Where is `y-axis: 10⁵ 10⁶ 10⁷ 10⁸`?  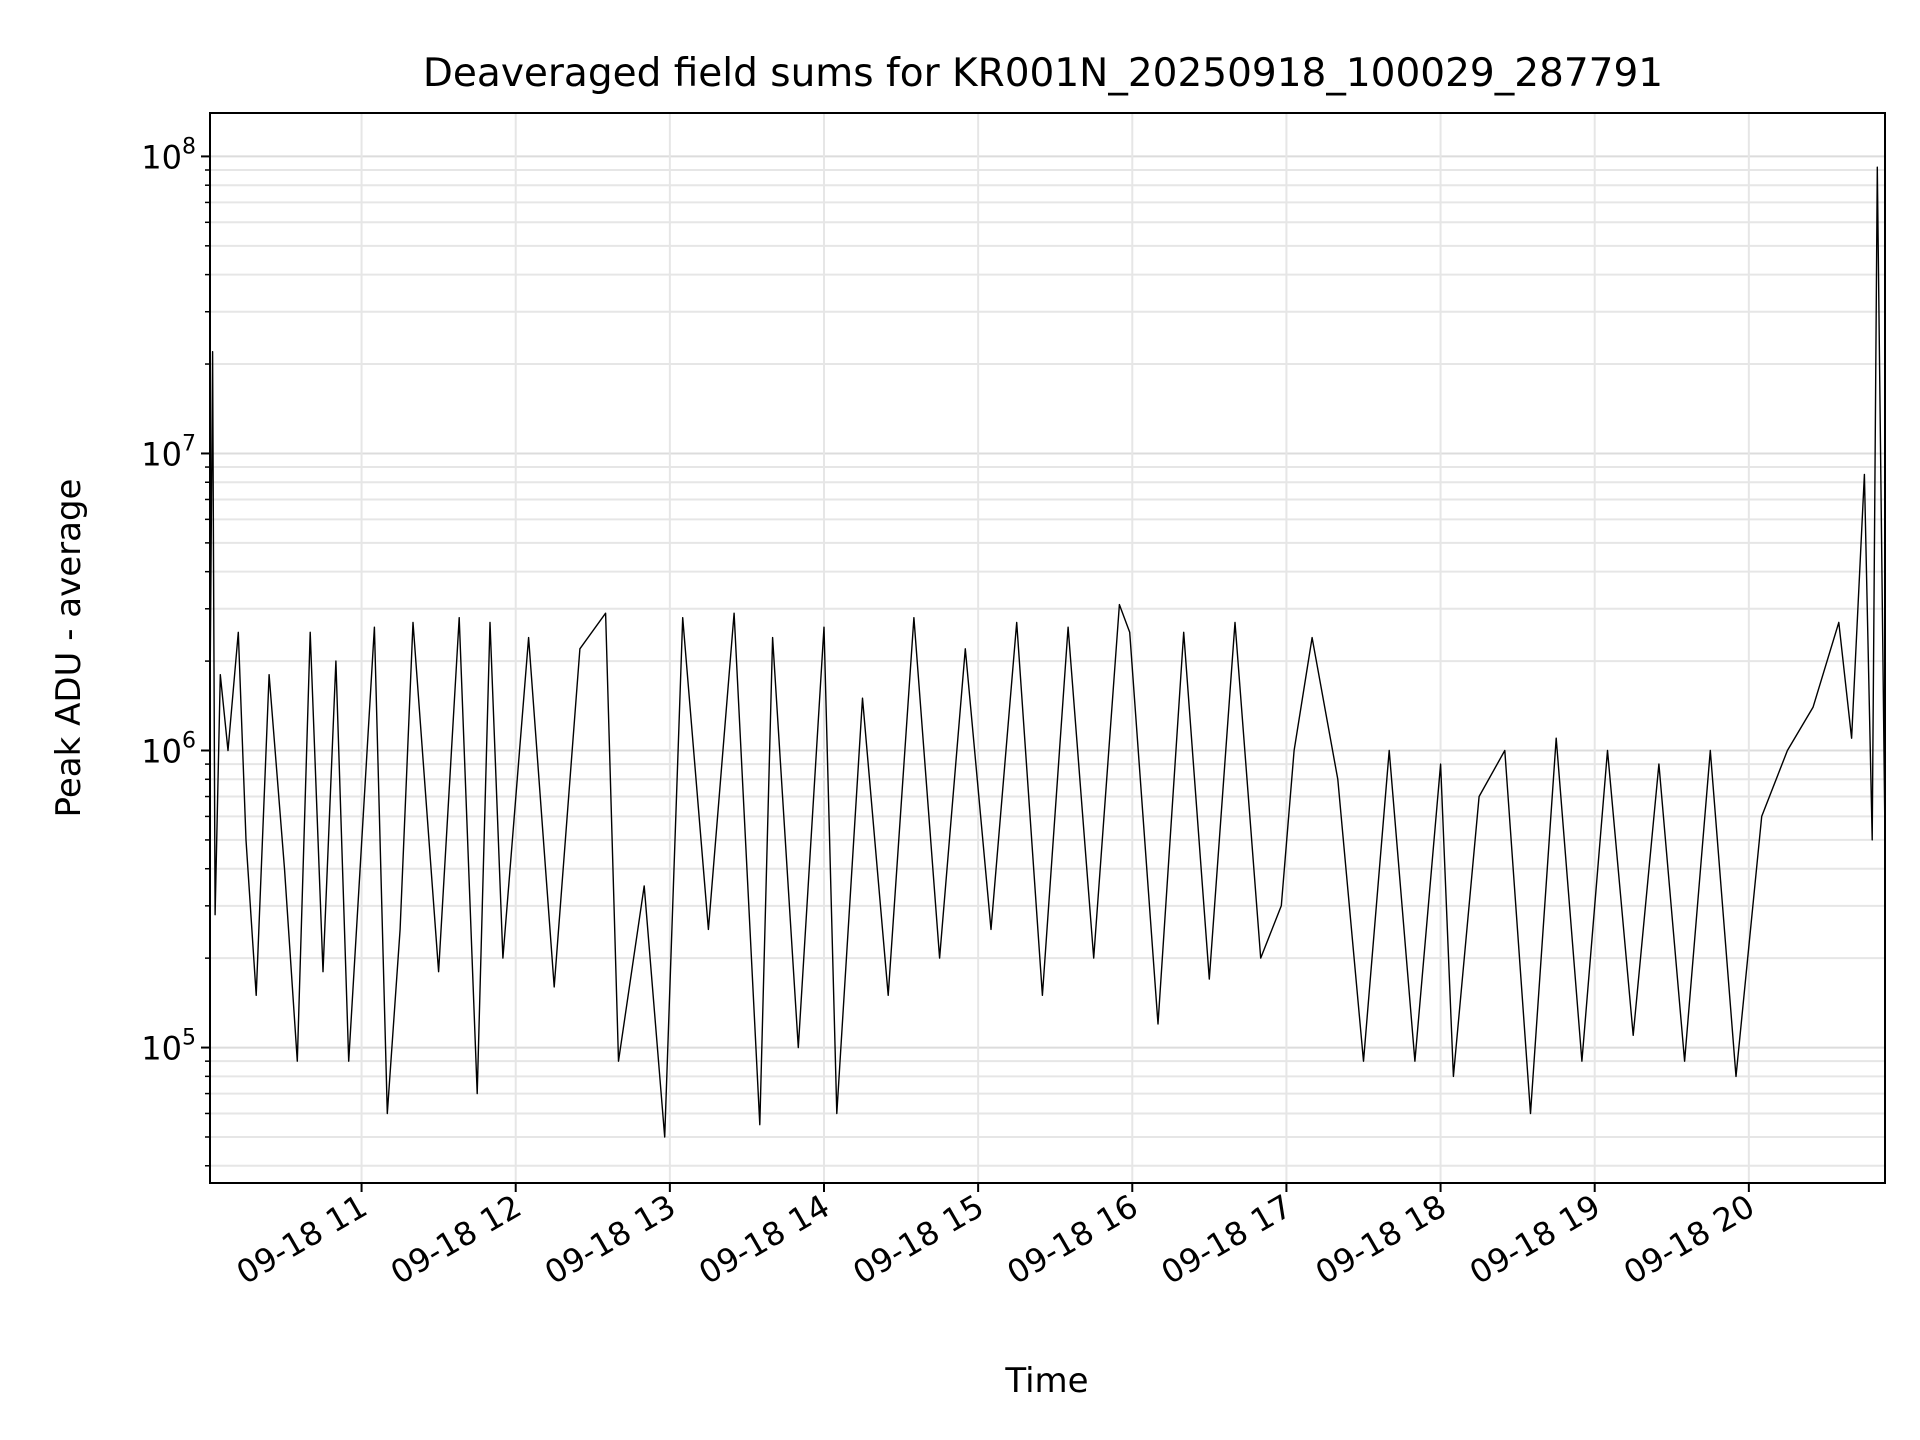
y-axis: 10⁵ 10⁶ 10⁷ 10⁸ is located at coordinates (175, 650).